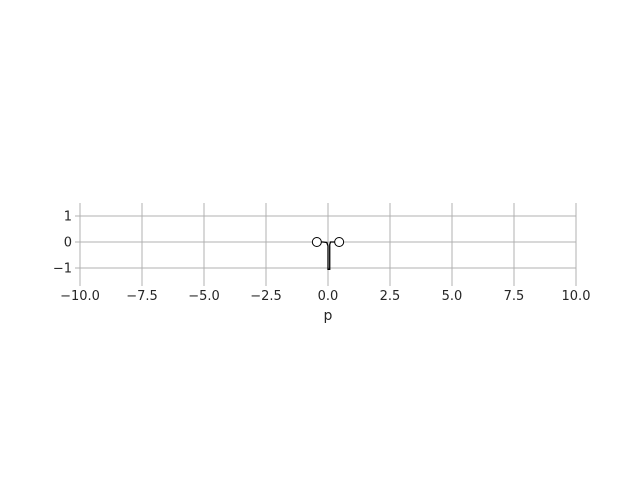  What do you see at coordinates (576, 296) in the screenshot?
I see `x-tick-label: 10.0` at bounding box center [576, 296].